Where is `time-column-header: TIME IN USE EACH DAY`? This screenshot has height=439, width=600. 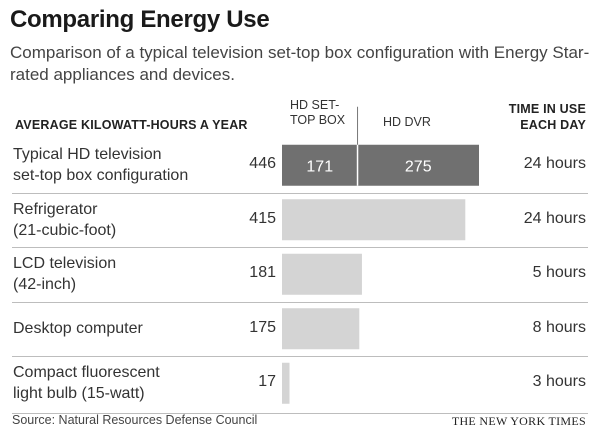 time-column-header: TIME IN USE EACH DAY is located at coordinates (547, 117).